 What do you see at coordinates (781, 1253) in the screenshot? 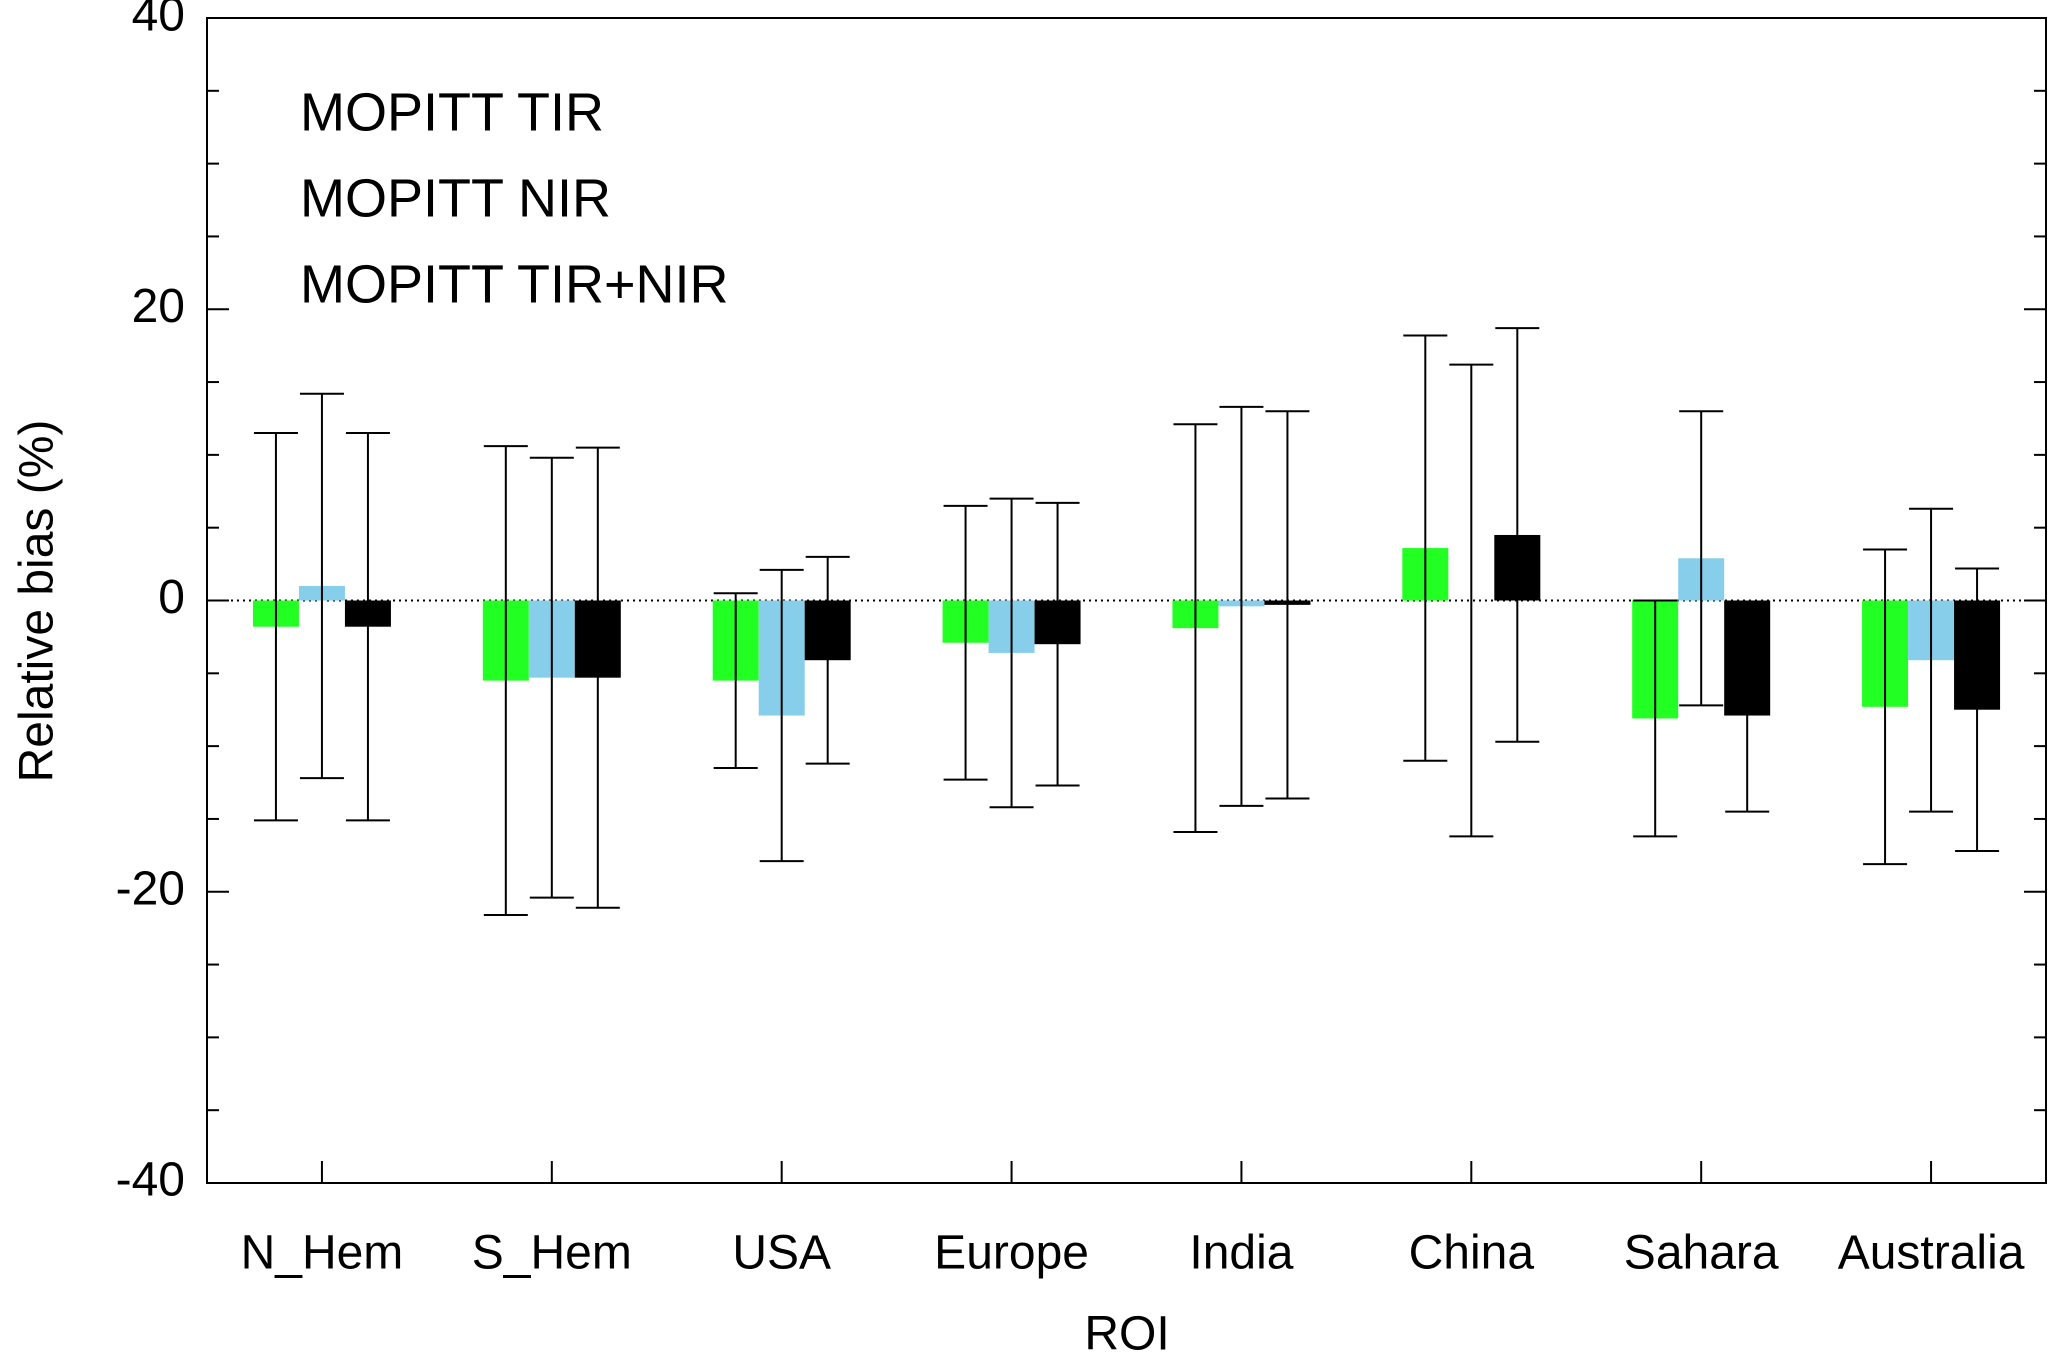
I see `x-tick-label: USA` at bounding box center [781, 1253].